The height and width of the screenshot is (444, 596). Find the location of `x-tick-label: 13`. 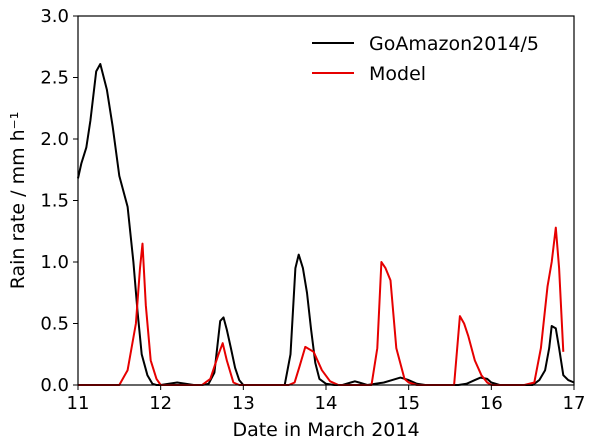

x-tick-label: 13 is located at coordinates (243, 403).